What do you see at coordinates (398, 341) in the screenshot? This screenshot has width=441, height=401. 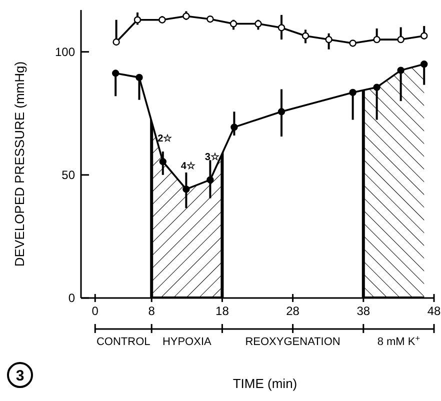 I see `text: 8 mM K$^{+}$` at bounding box center [398, 341].